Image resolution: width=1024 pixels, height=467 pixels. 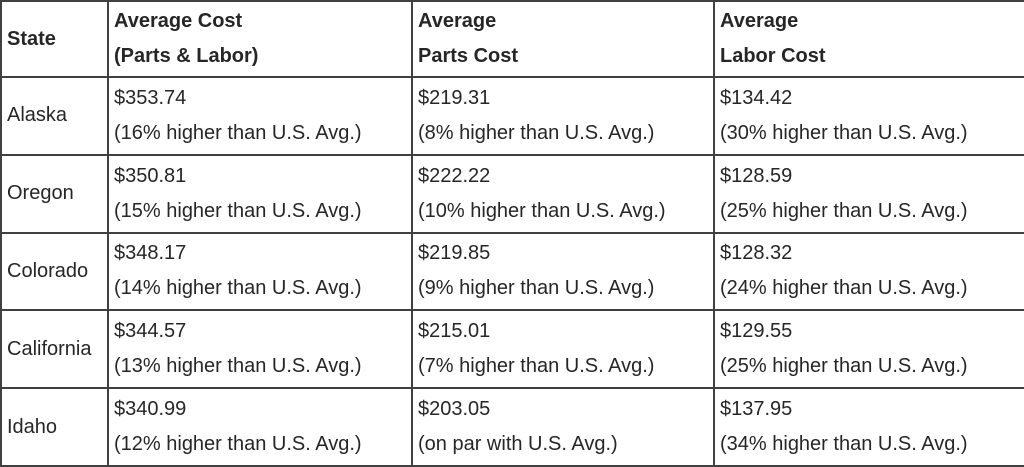 I want to click on cost-value: $128.32, so click(x=756, y=253).